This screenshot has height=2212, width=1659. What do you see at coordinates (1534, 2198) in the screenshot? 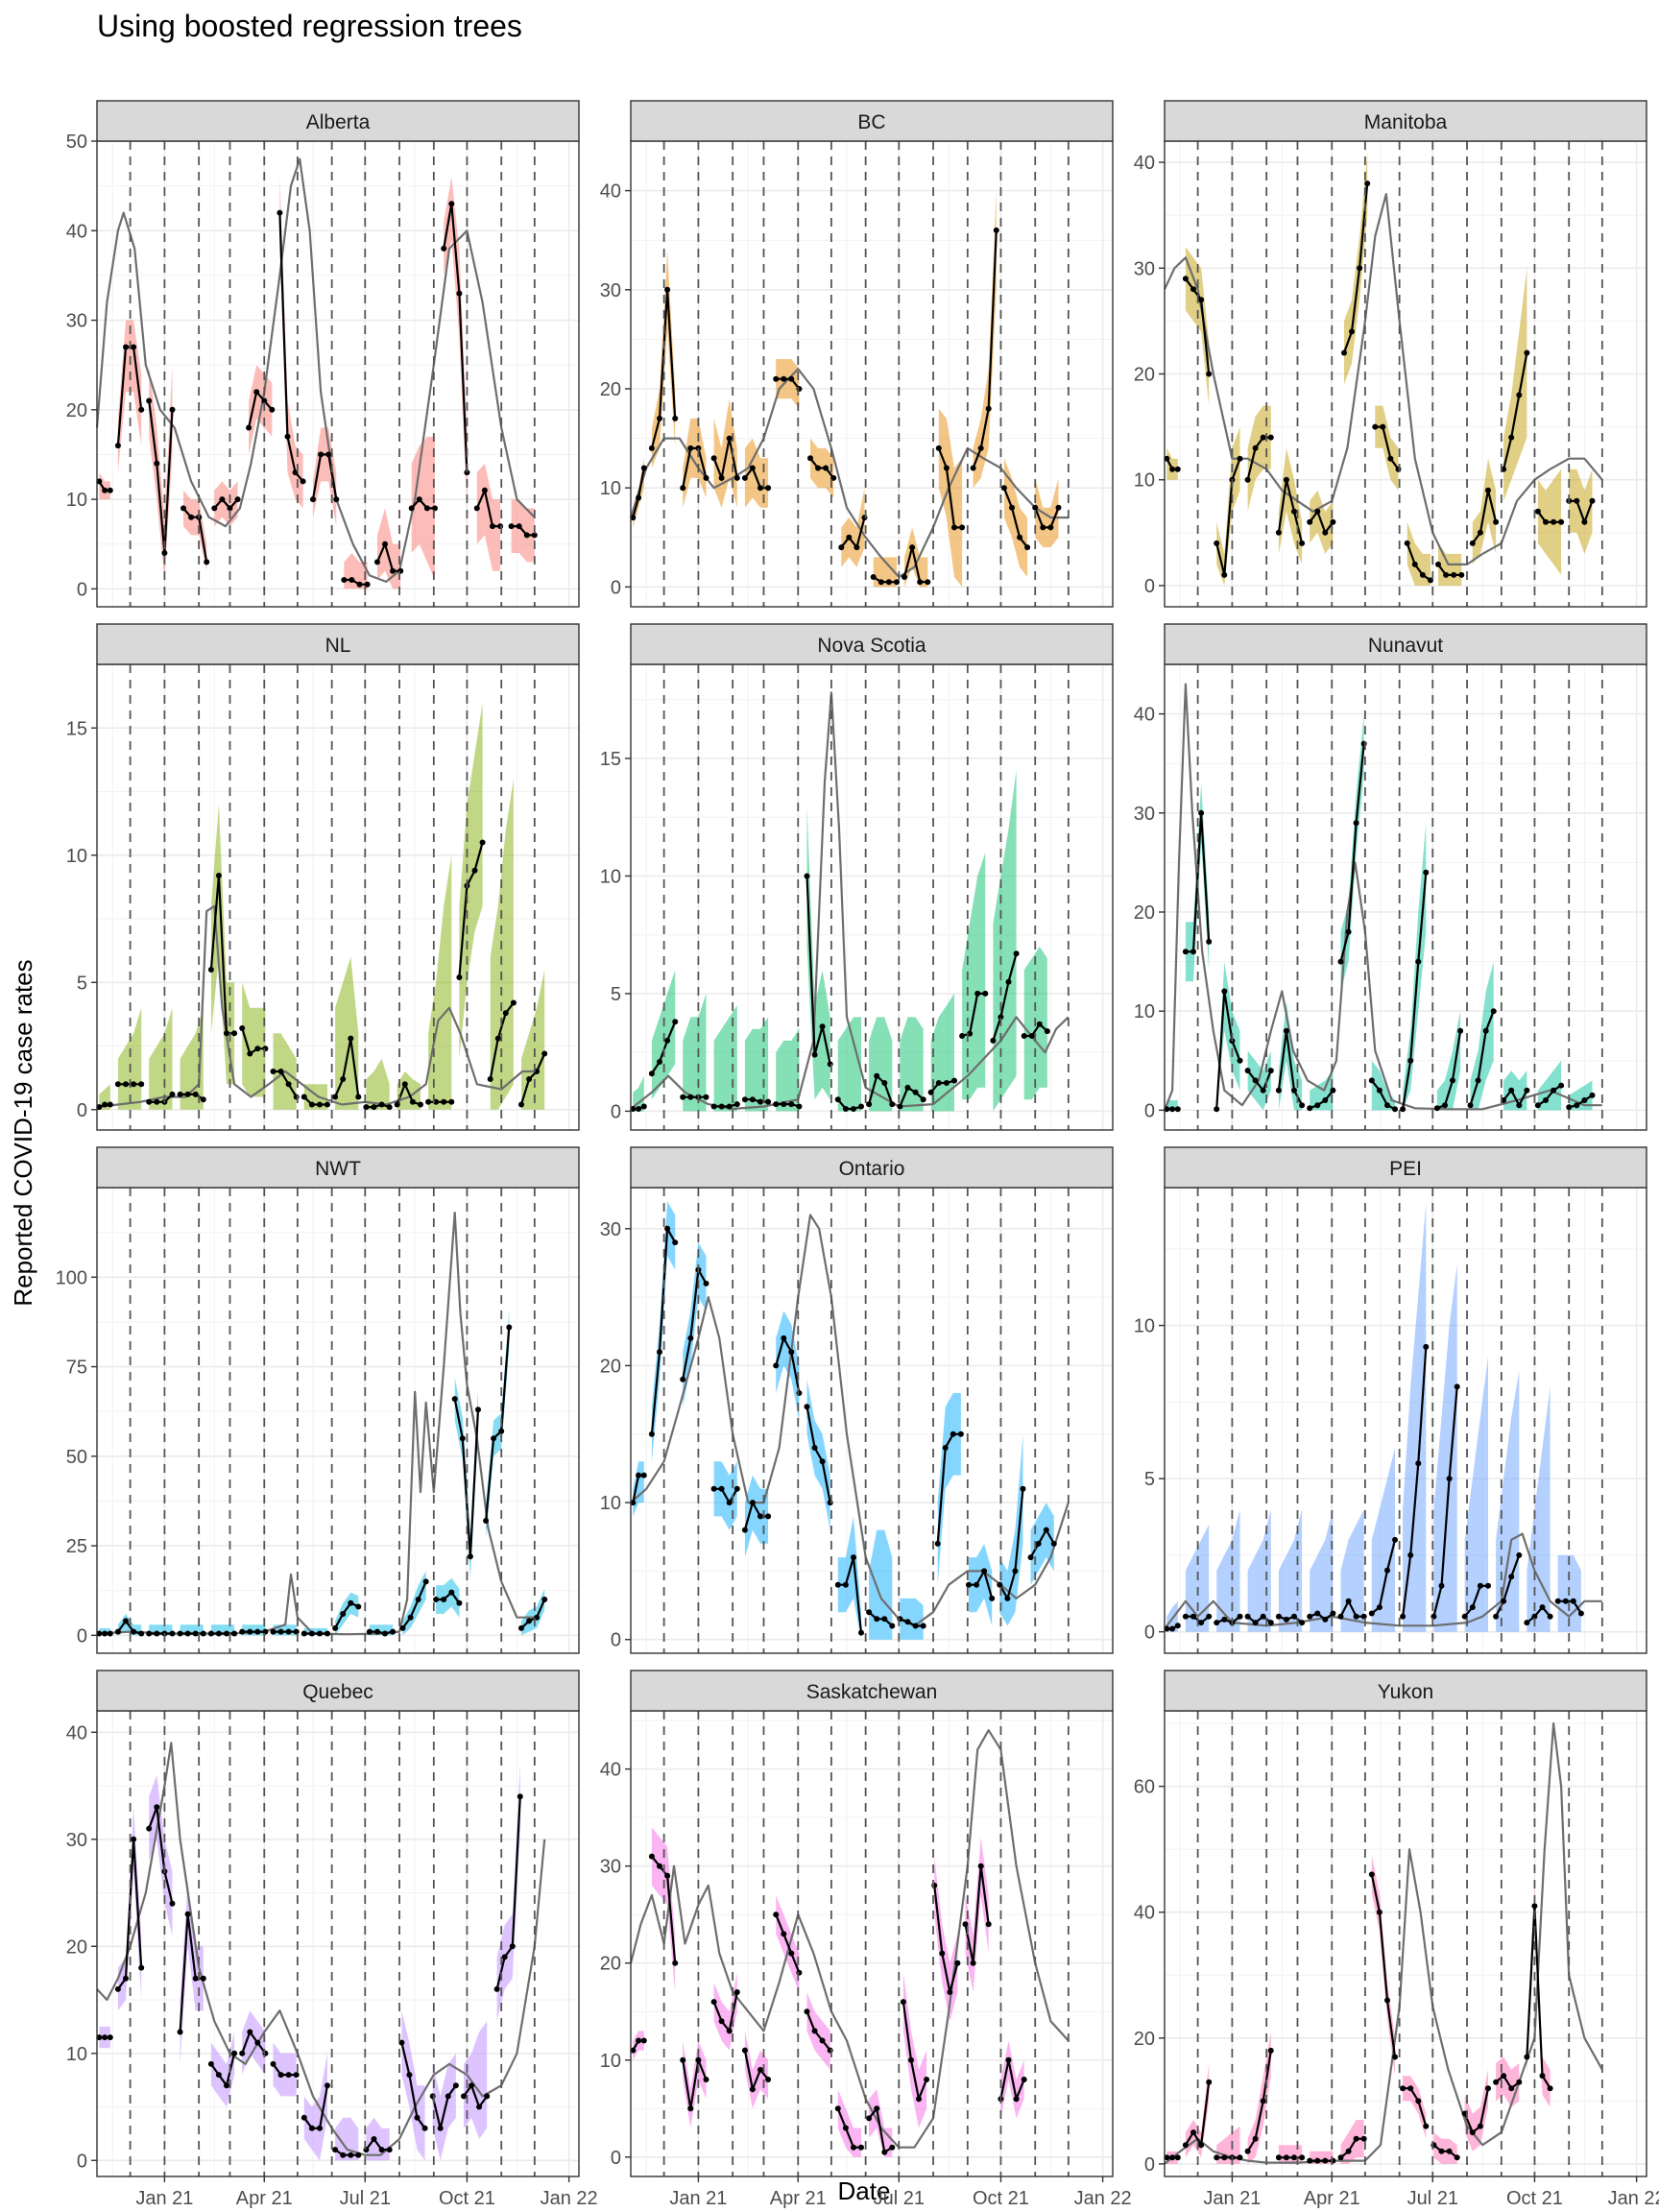
I see `x-tick-label: Oct 21` at bounding box center [1534, 2198].